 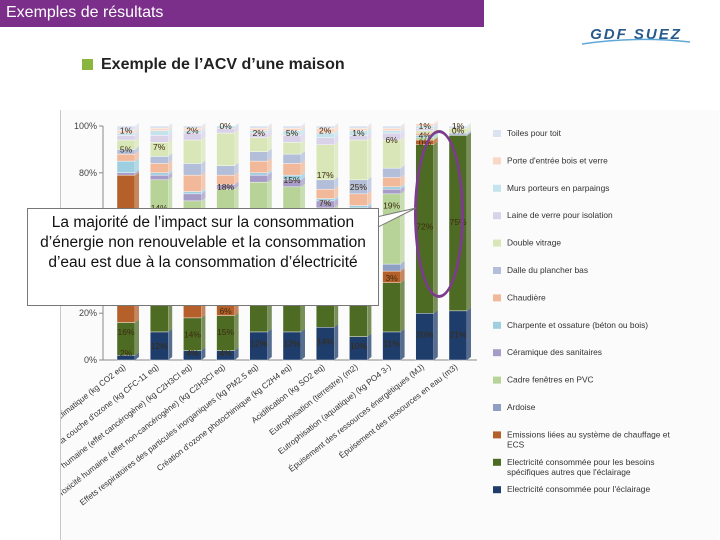 I want to click on data-label: 11%, so click(x=391, y=344).